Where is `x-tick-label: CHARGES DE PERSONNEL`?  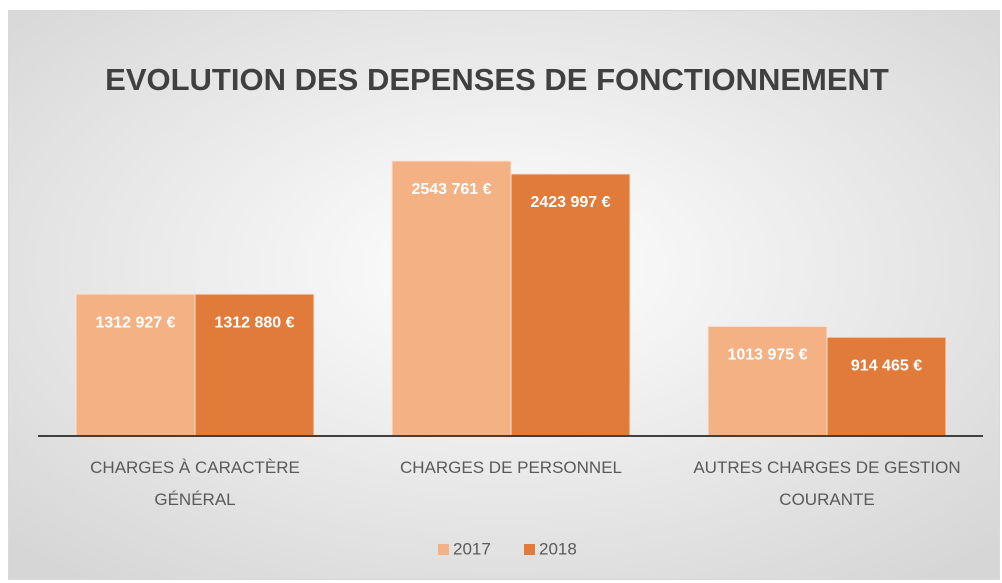
x-tick-label: CHARGES DE PERSONNEL is located at coordinates (511, 467).